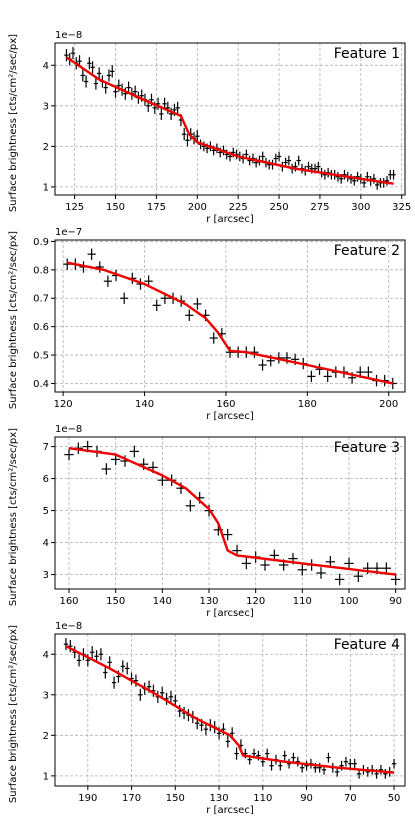 Image resolution: width=415 pixels, height=830 pixels. I want to click on x-tick-label: 300, so click(360, 207).